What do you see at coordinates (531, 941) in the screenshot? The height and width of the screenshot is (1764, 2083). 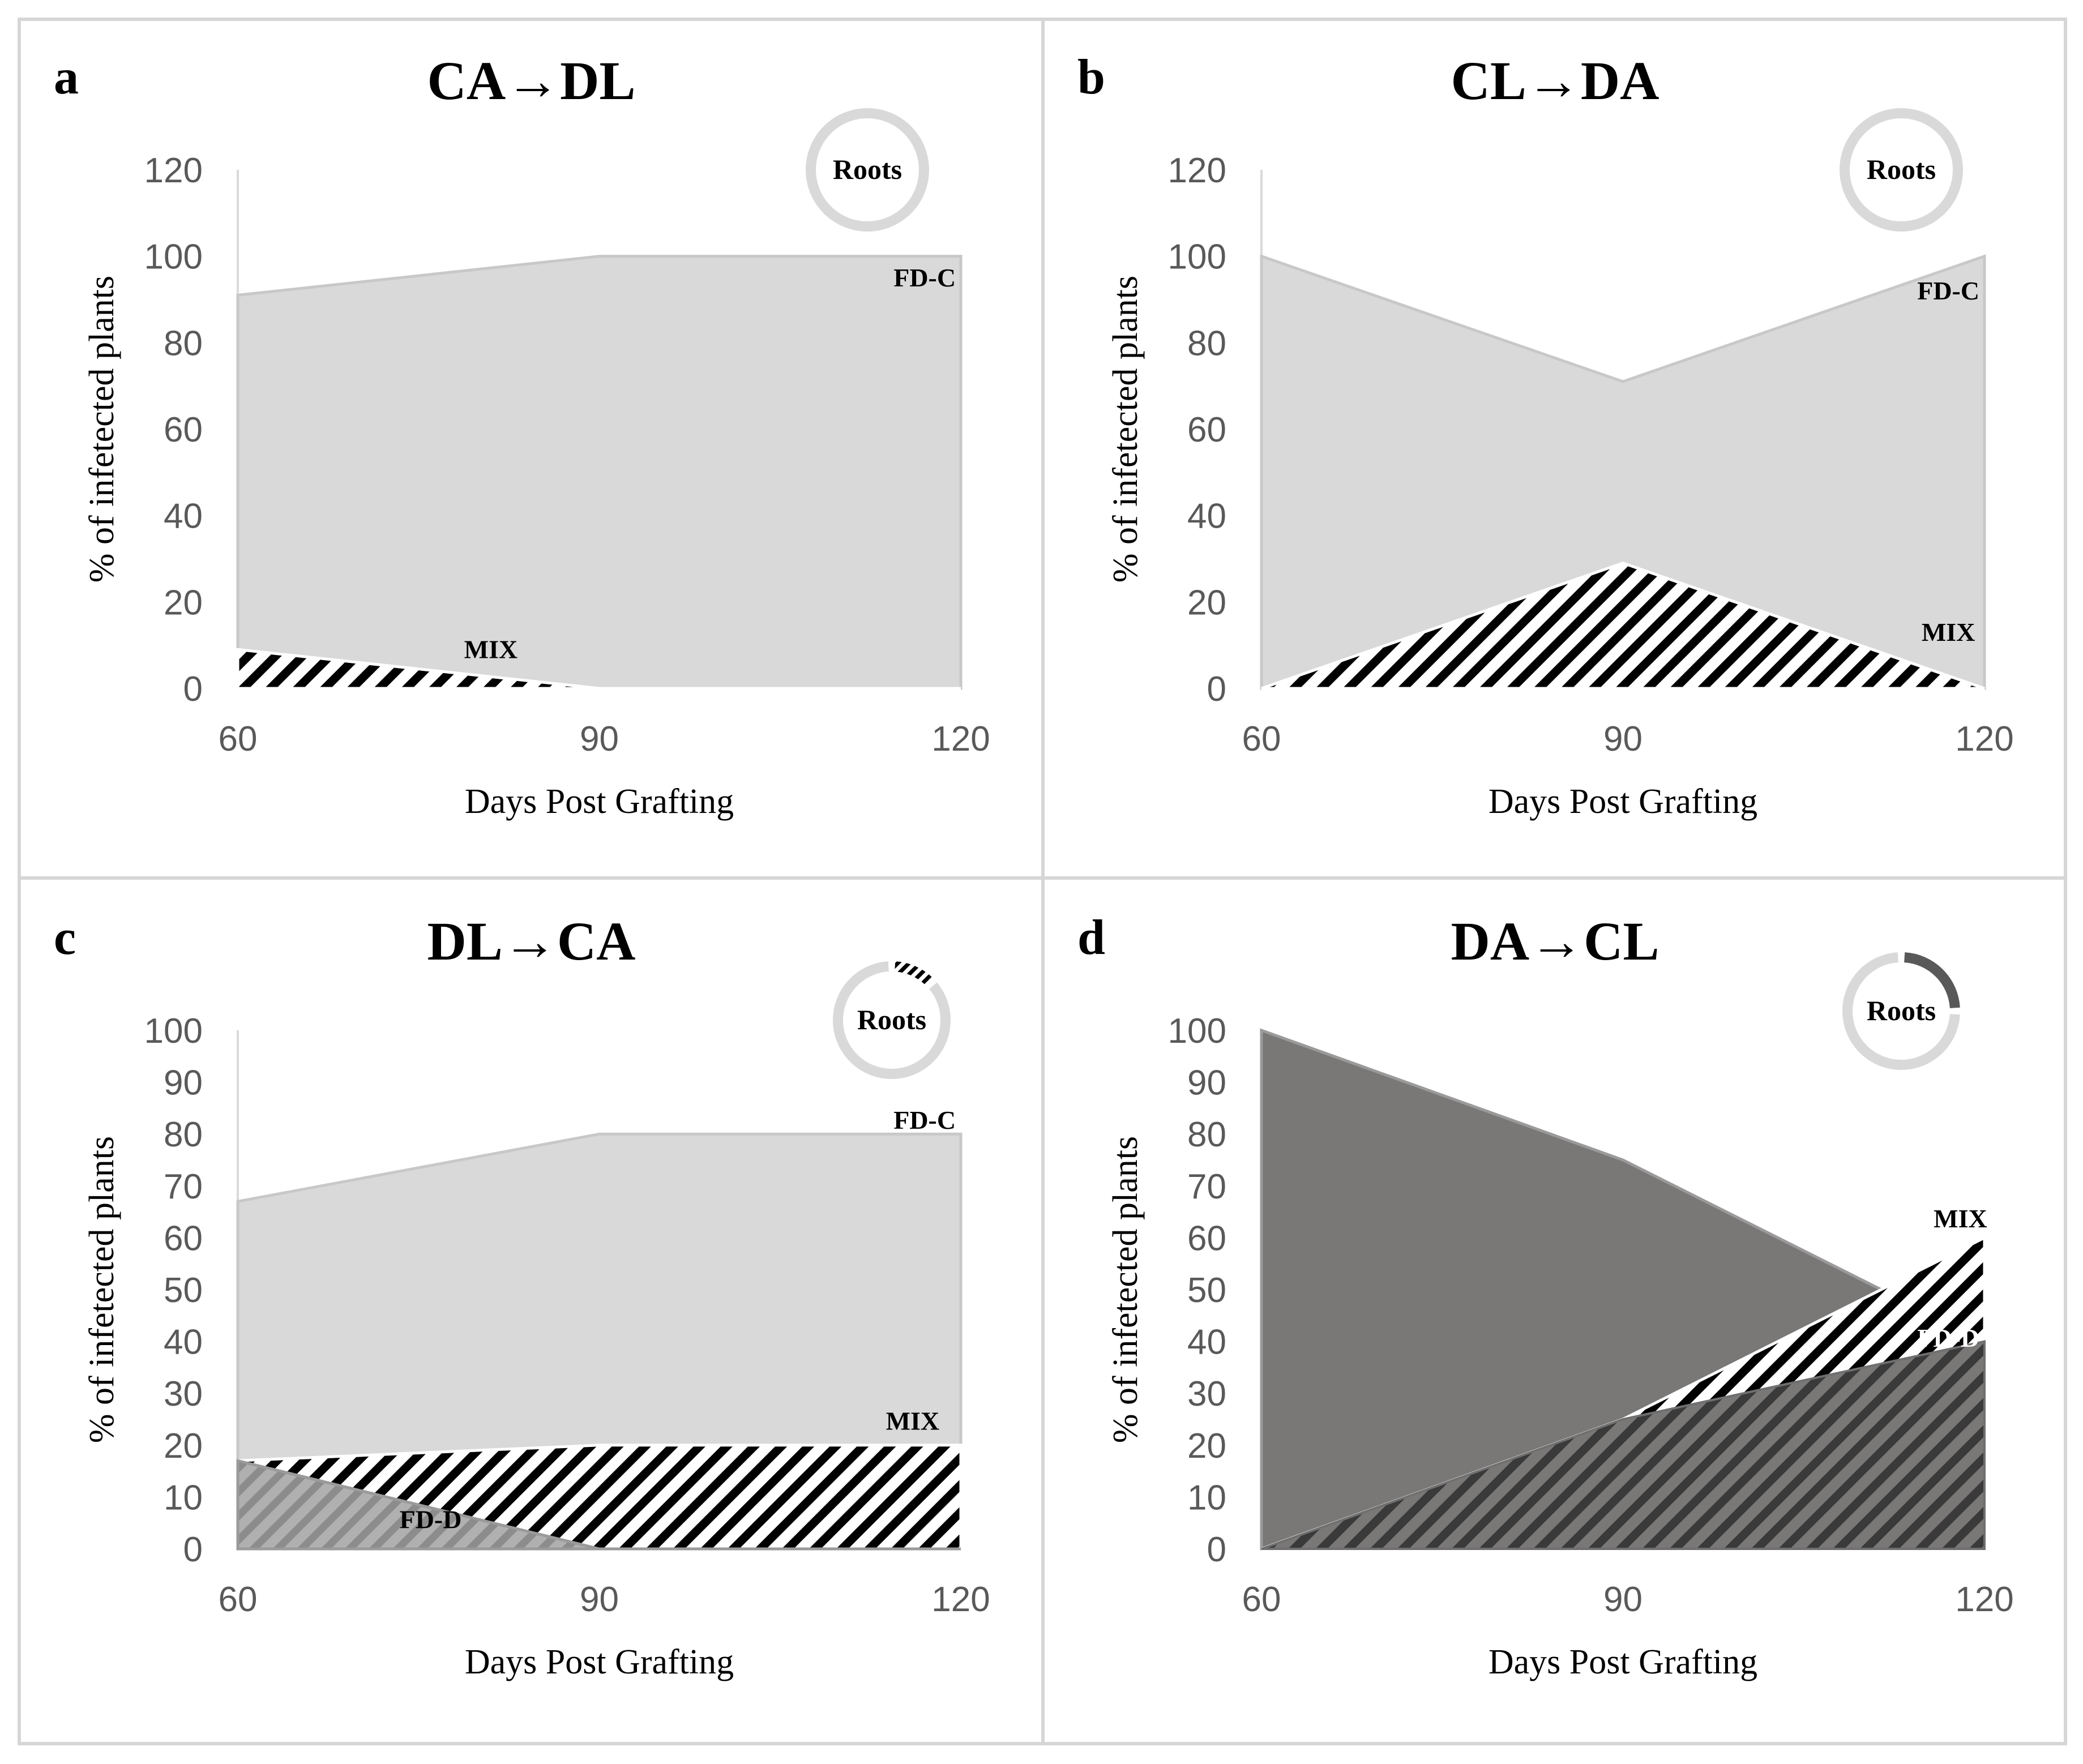 I see `chart-title: DL→CA` at bounding box center [531, 941].